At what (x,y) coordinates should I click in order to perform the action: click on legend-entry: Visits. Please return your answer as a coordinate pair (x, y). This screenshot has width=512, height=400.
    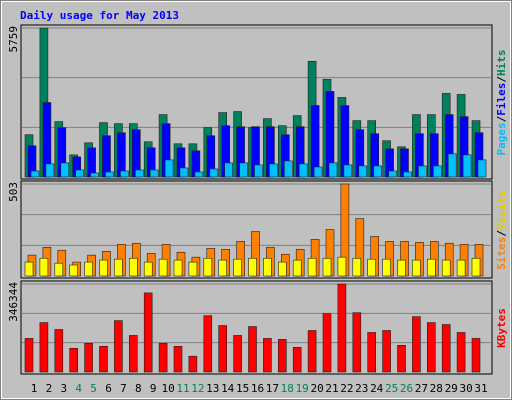
    Looking at the image, I should click on (501, 210).